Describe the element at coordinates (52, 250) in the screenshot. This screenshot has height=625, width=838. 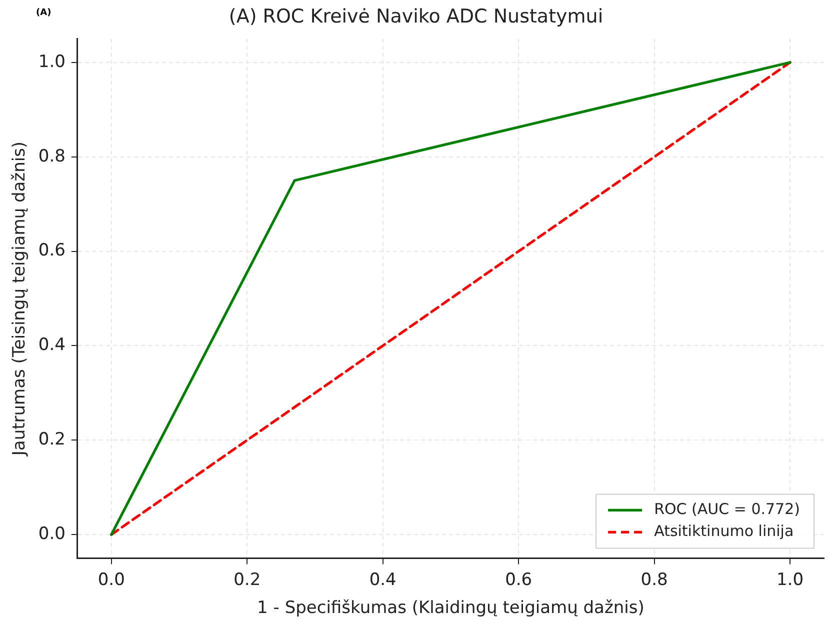
I see `y-tick-label: 0.6` at that location.